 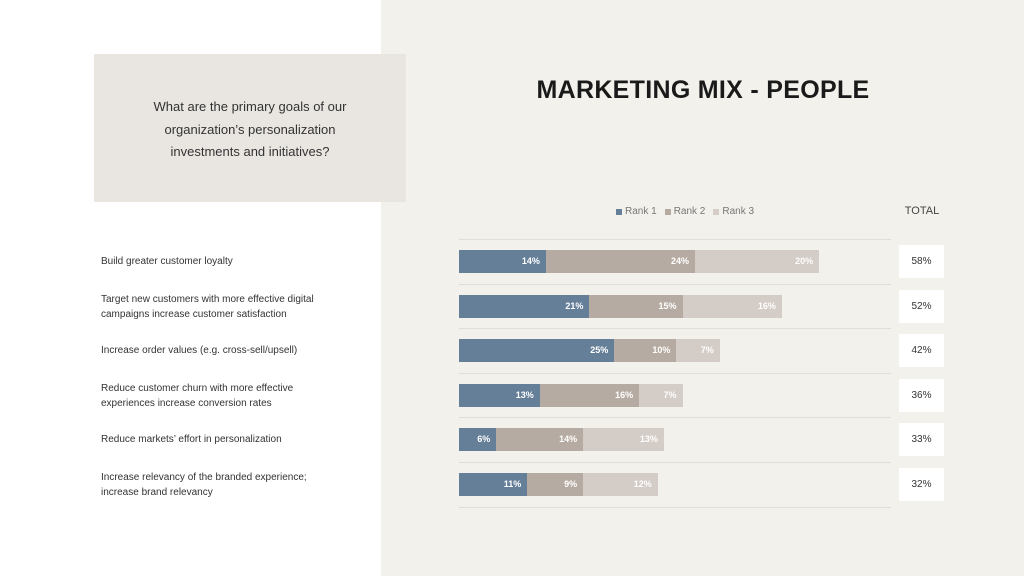 What do you see at coordinates (512, 484) in the screenshot?
I see `data-label: 11%` at bounding box center [512, 484].